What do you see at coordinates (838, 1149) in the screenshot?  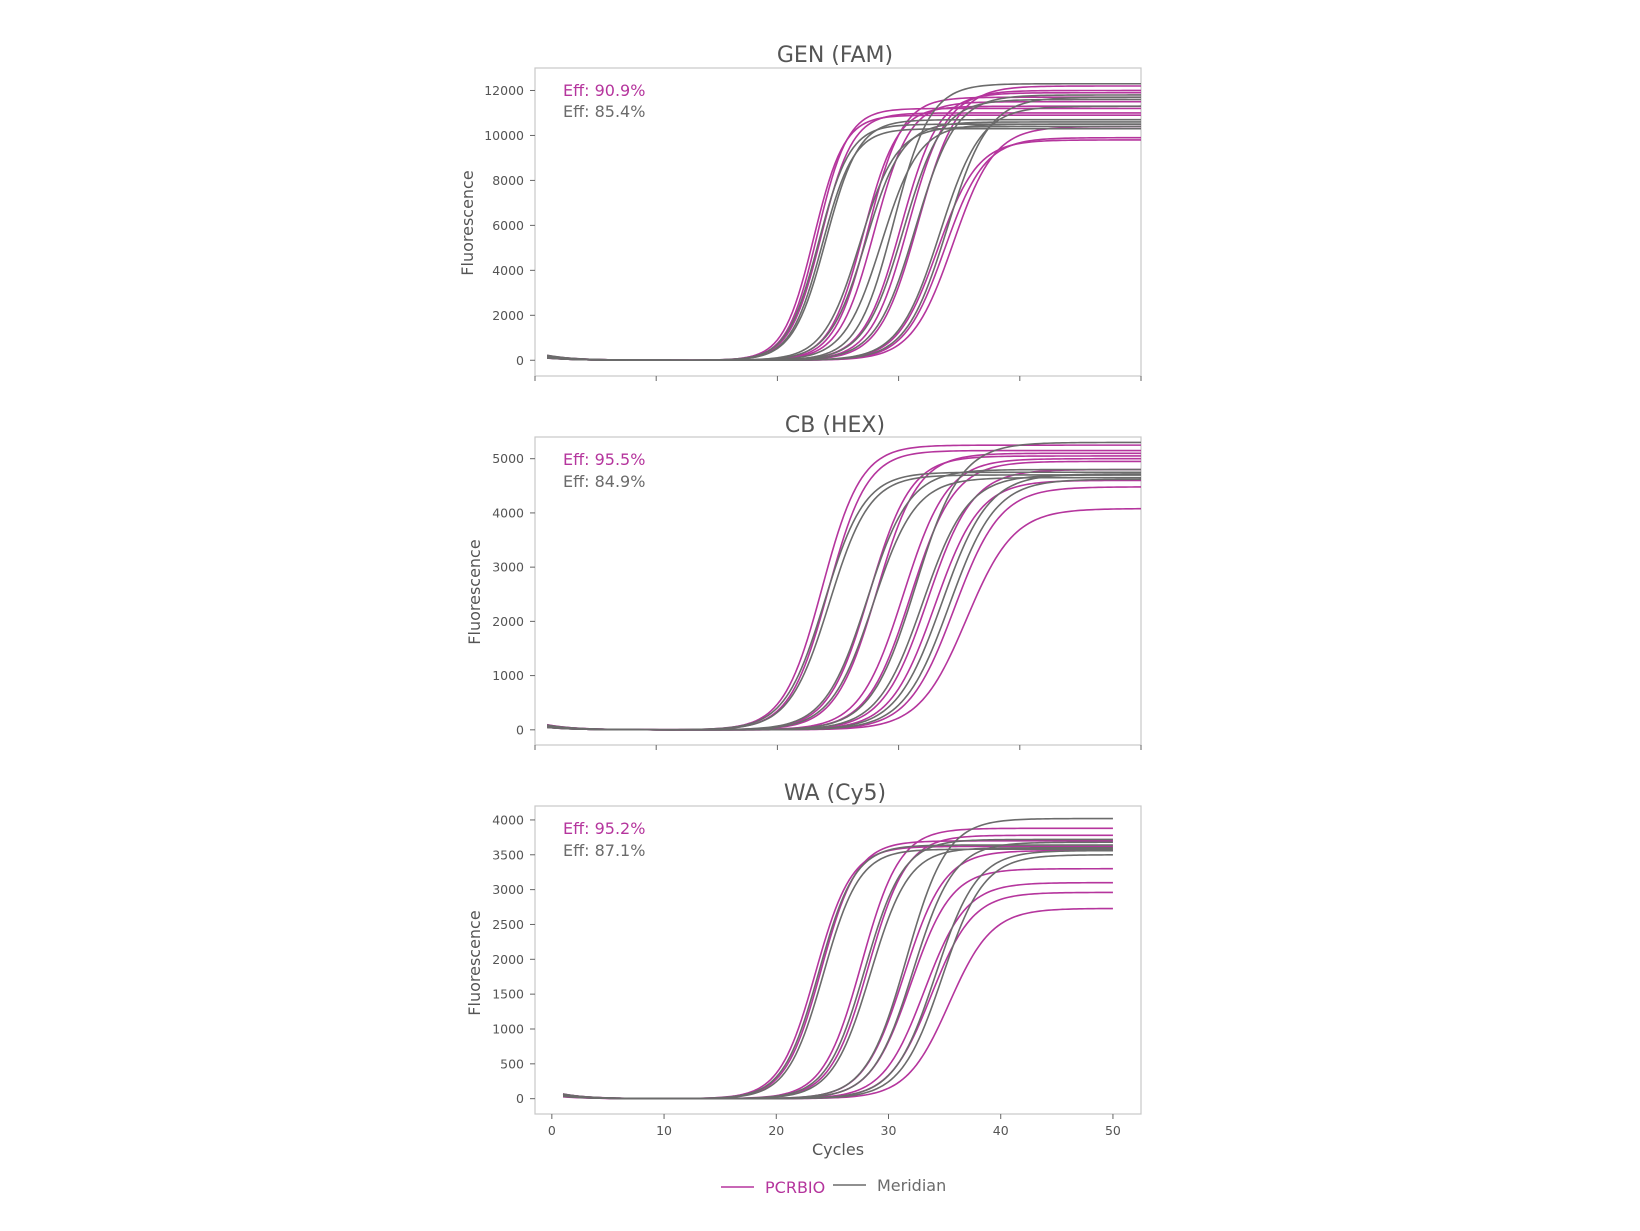 I see `x-axis-label: Cycles` at bounding box center [838, 1149].